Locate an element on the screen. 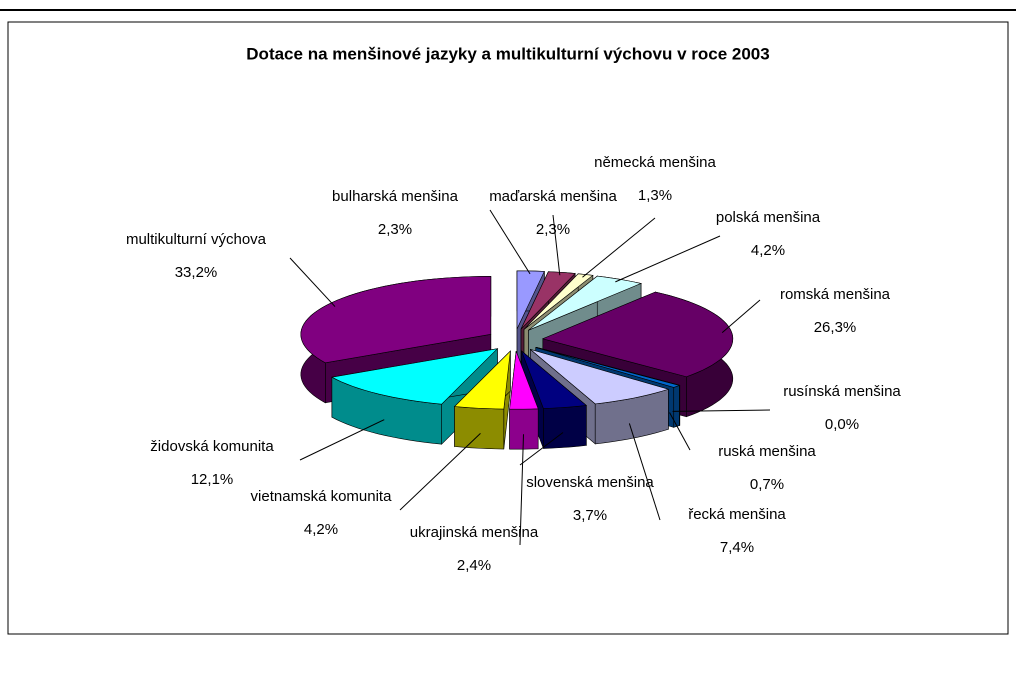 The height and width of the screenshot is (684, 1016). slice-value-label: 2,4% is located at coordinates (474, 565).